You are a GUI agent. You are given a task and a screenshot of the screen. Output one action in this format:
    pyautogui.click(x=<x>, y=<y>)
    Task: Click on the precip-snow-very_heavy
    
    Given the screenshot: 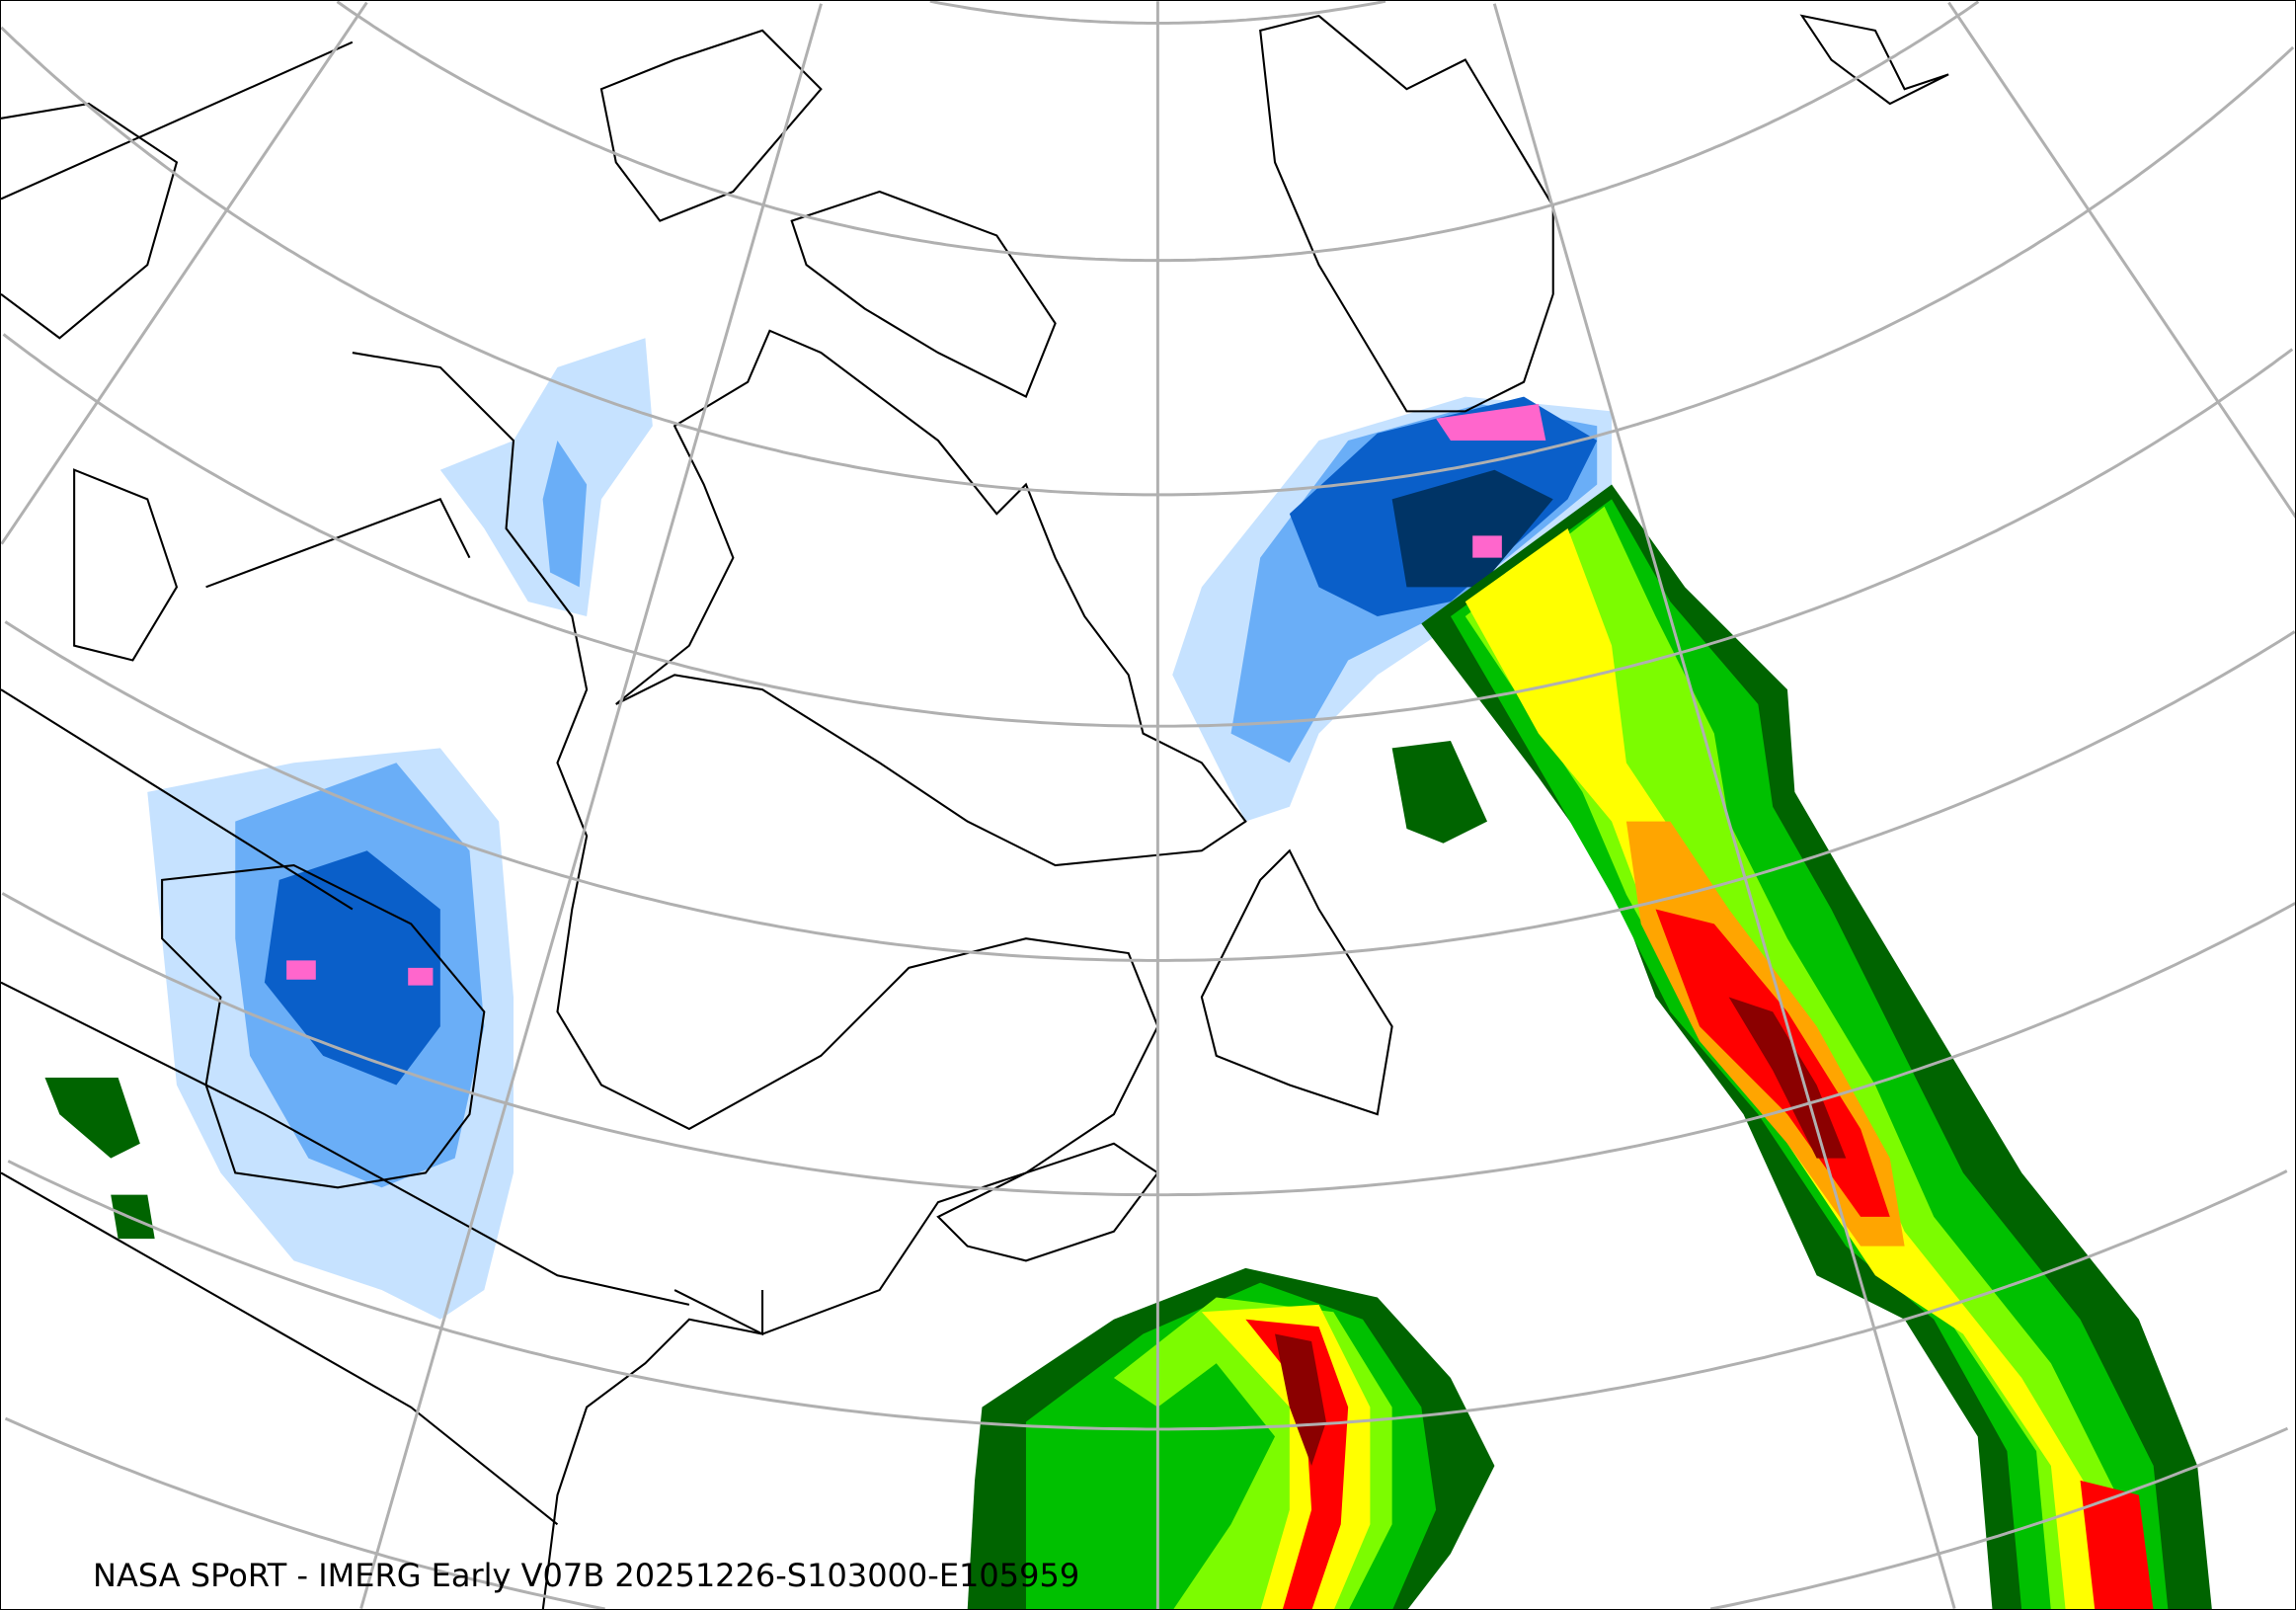 What is the action you would take?
    pyautogui.click(x=1472, y=528)
    